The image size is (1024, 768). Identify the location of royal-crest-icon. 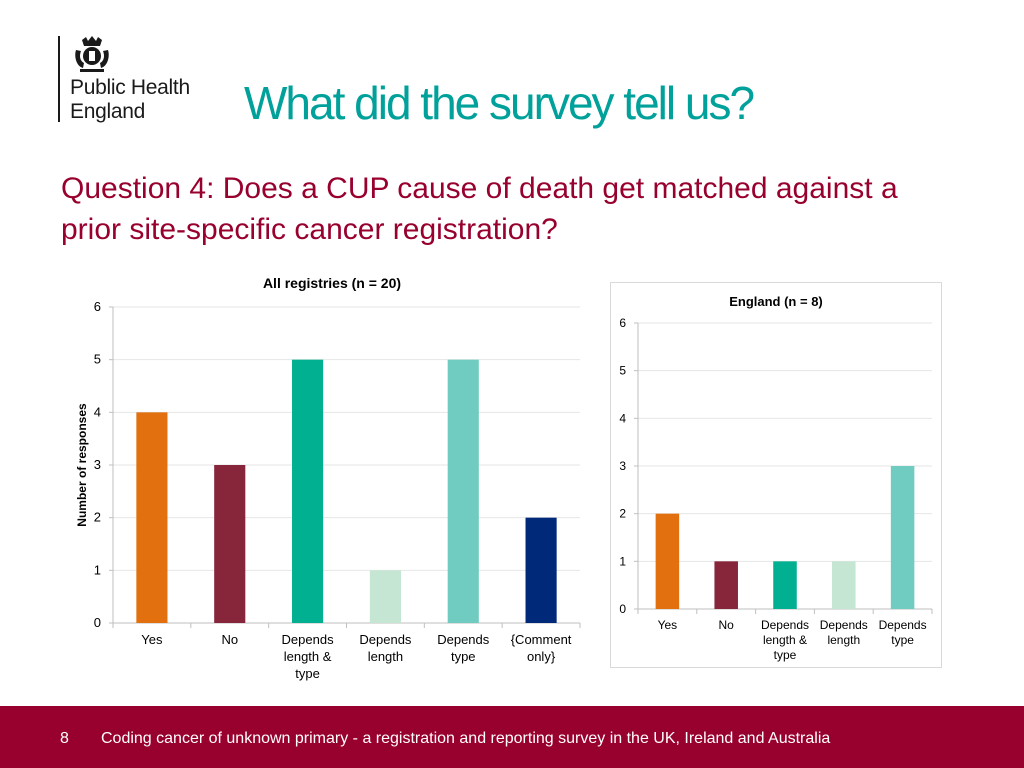
(92, 54).